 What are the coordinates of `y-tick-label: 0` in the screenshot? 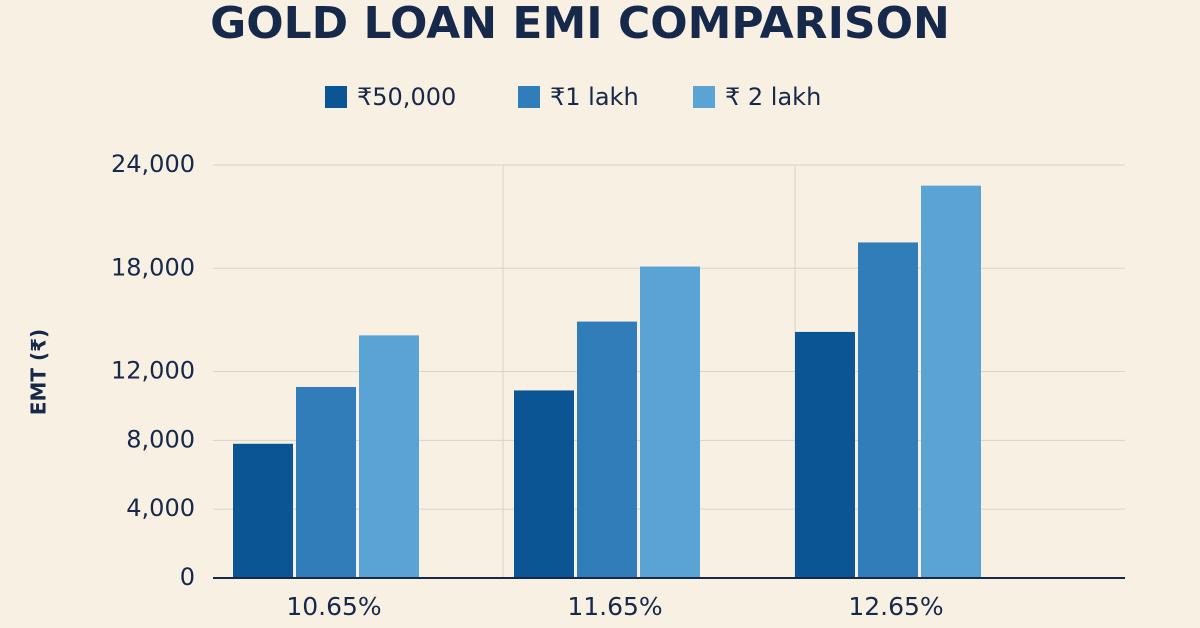 It's located at (187, 577).